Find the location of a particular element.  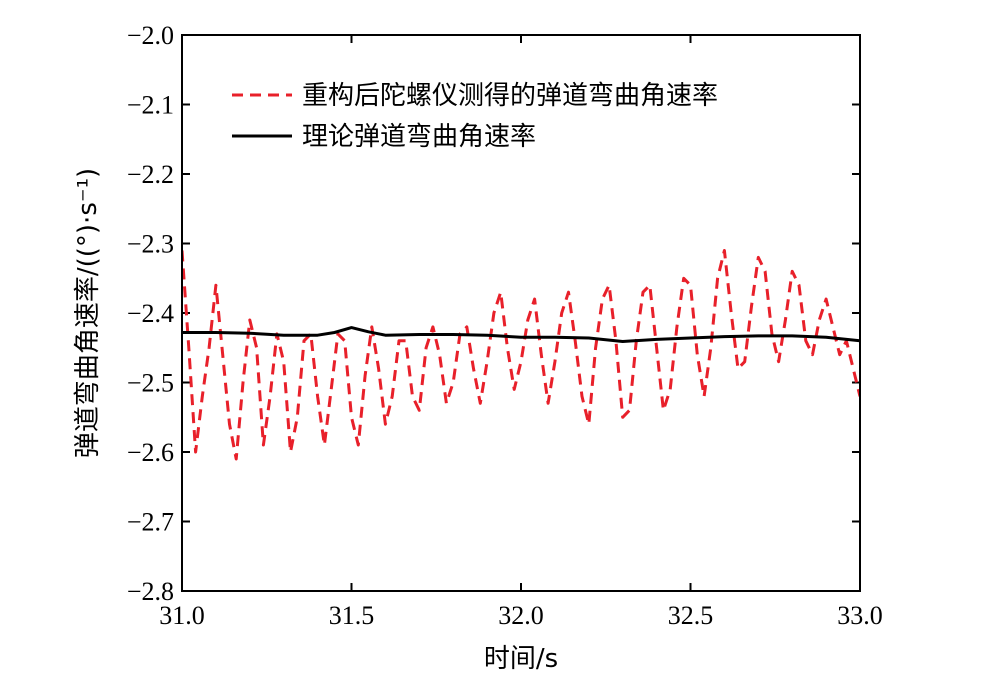

legend-label-reconstructed: 重构后陀螺仪测得的弹道弯曲角速率 is located at coordinates (510, 96).